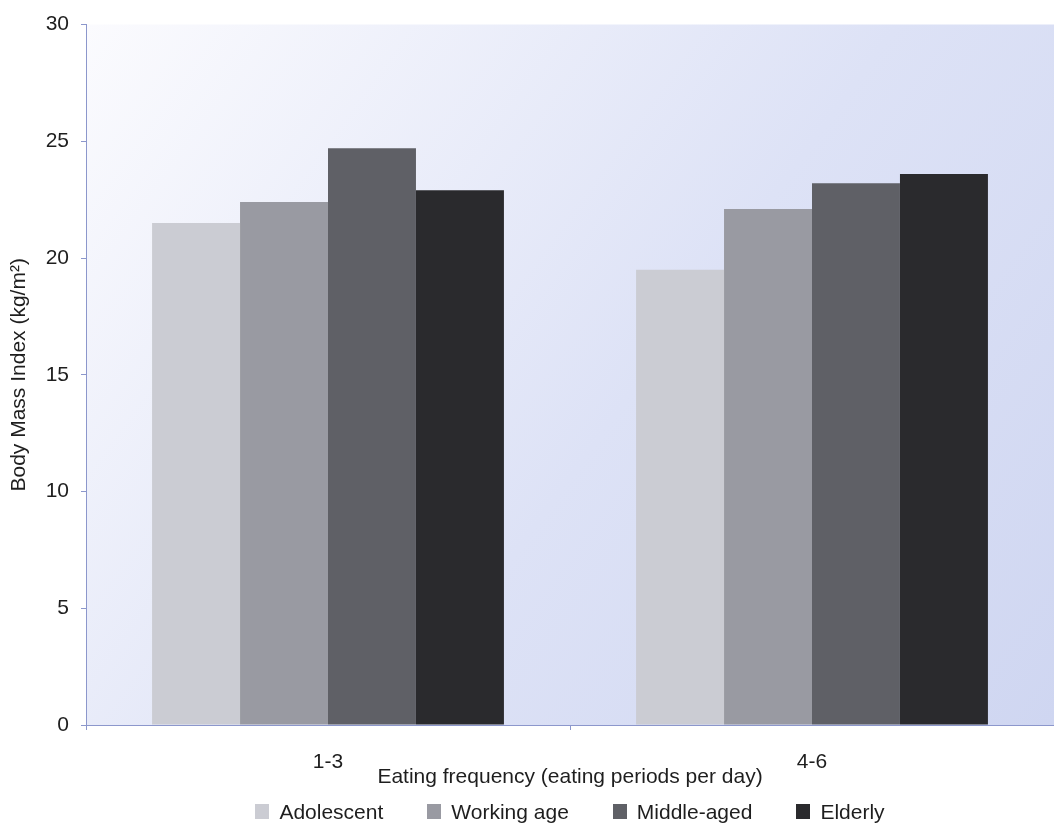  I want to click on y-tick-label: 30, so click(57, 23).